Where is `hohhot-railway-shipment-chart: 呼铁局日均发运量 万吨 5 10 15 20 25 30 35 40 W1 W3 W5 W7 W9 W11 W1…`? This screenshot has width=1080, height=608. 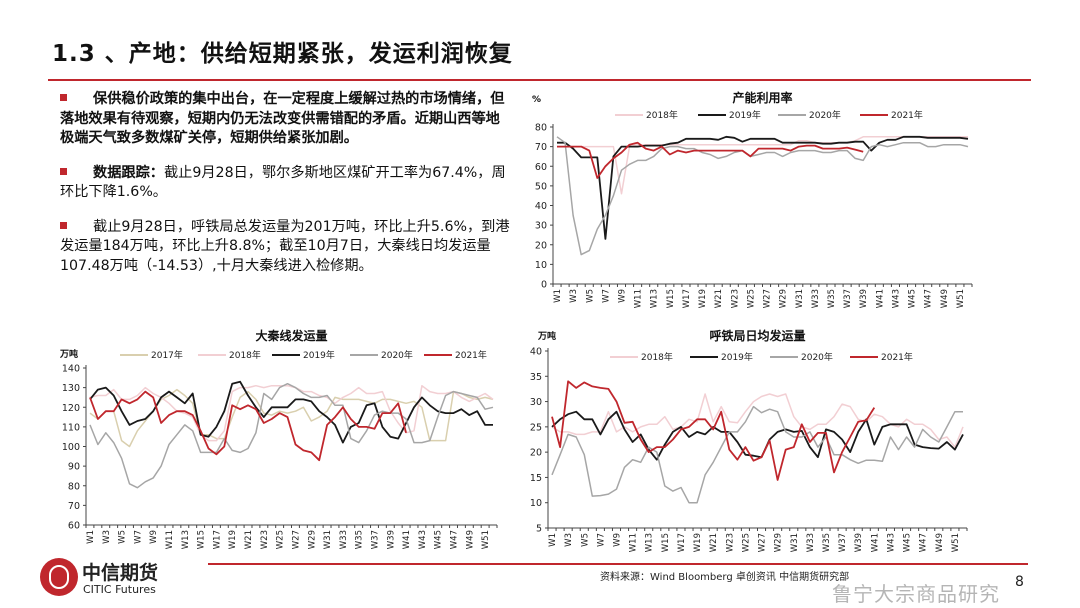
hohhot-railway-shipment-chart: 呼铁局日均发运量 万吨 5 10 15 20 25 30 35 40 W1 W3 W5 W7 W9 W11 W1… is located at coordinates (749, 440).